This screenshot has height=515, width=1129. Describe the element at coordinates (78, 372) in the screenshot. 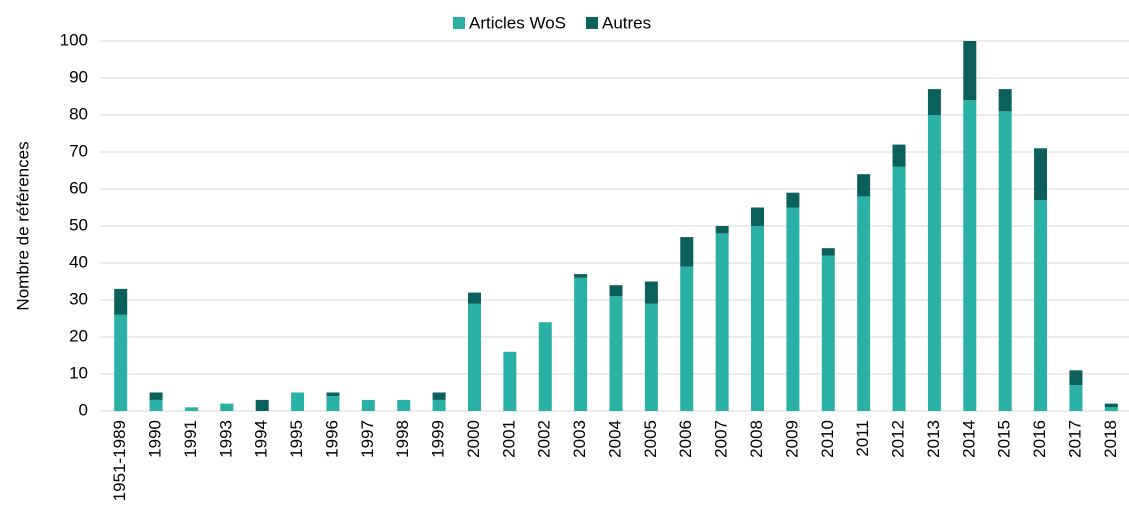

I see `y-tick-label: 10` at that location.